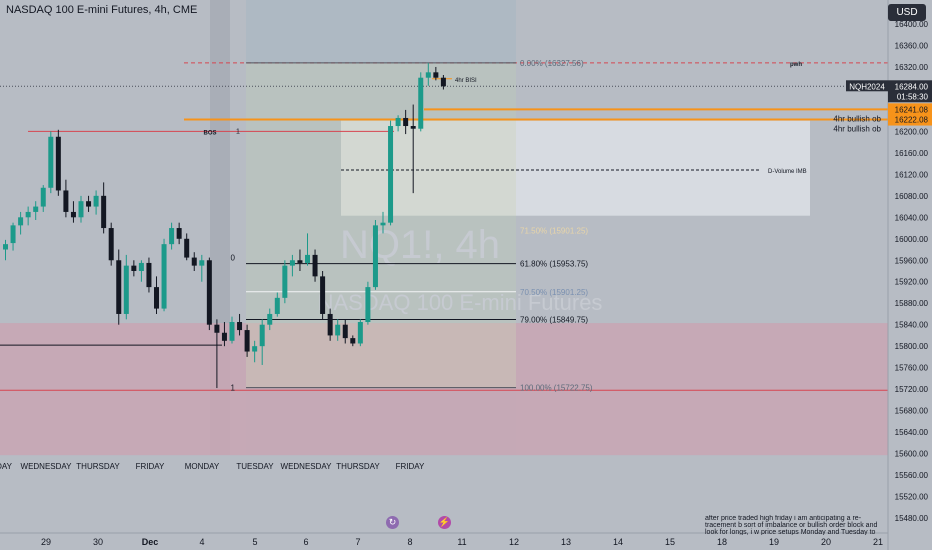 The height and width of the screenshot is (550, 932). I want to click on price-tick-label: 15760.00, so click(912, 368).